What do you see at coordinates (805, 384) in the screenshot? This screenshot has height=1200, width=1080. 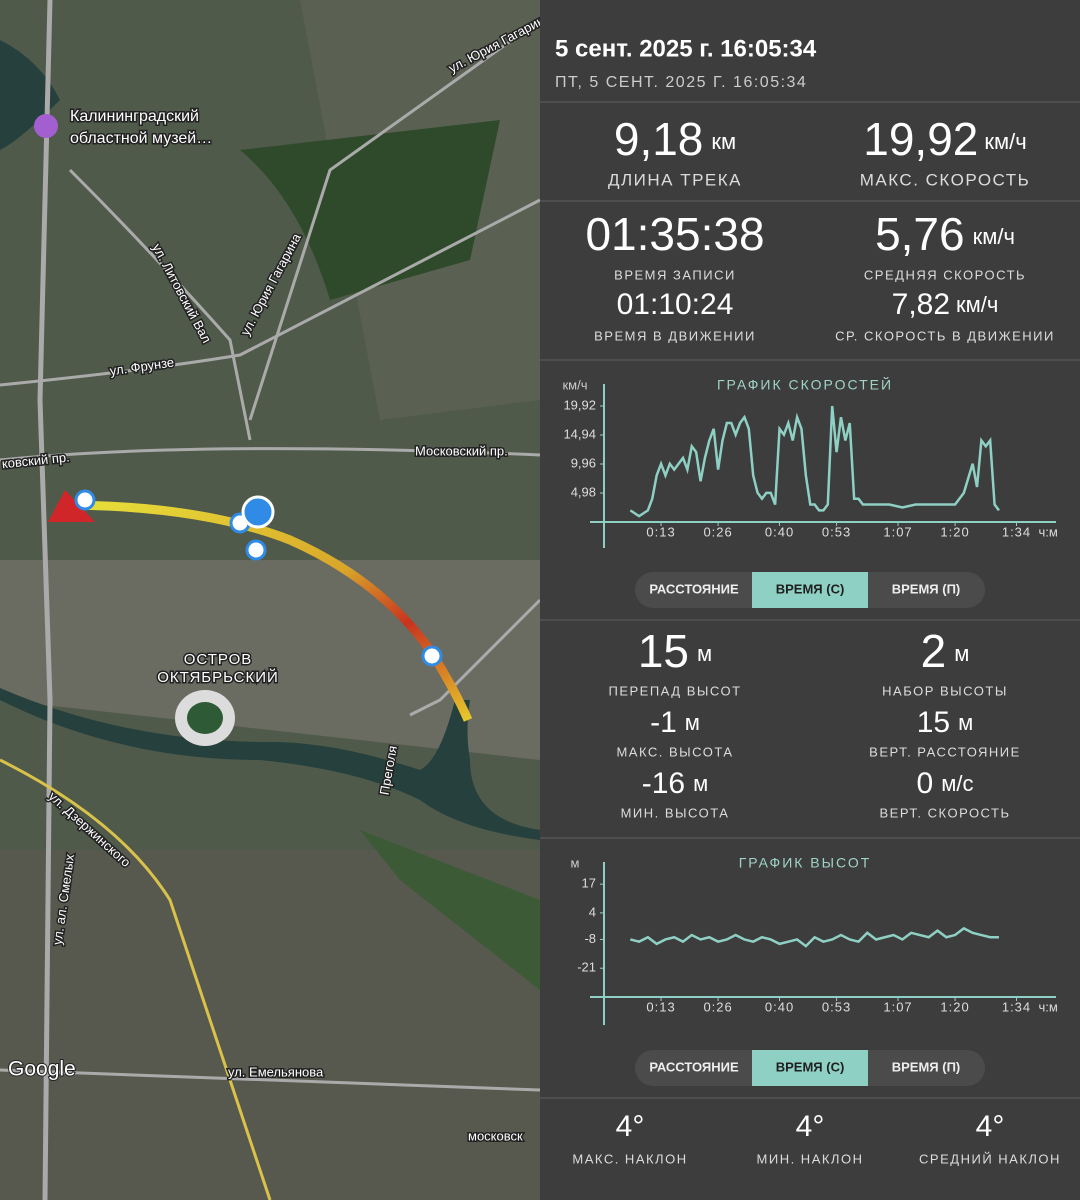 I see `chart-title: ГРАФИК СКОРОСТЕЙ` at bounding box center [805, 384].